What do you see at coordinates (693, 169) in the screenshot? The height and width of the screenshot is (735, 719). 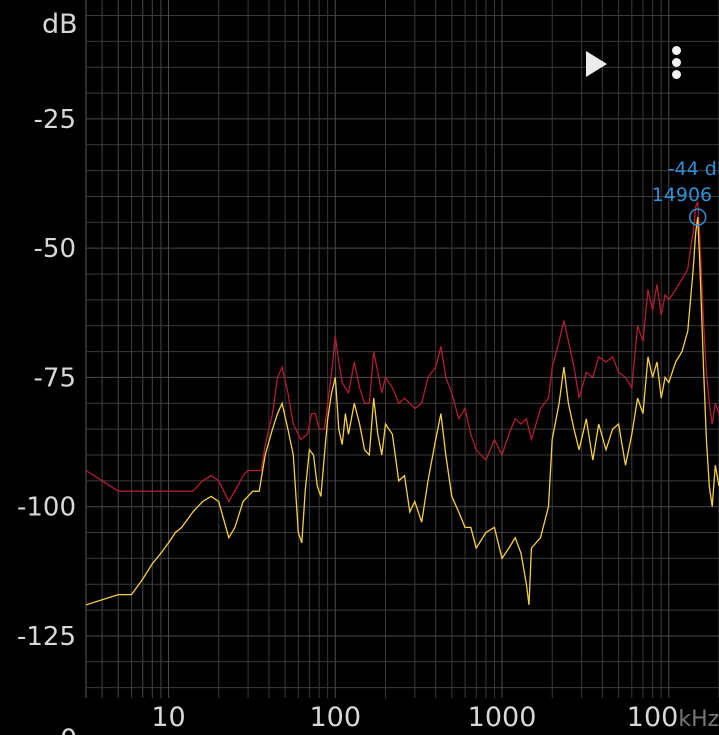 I see `peak-marker-db-label: -44 dB` at bounding box center [693, 169].